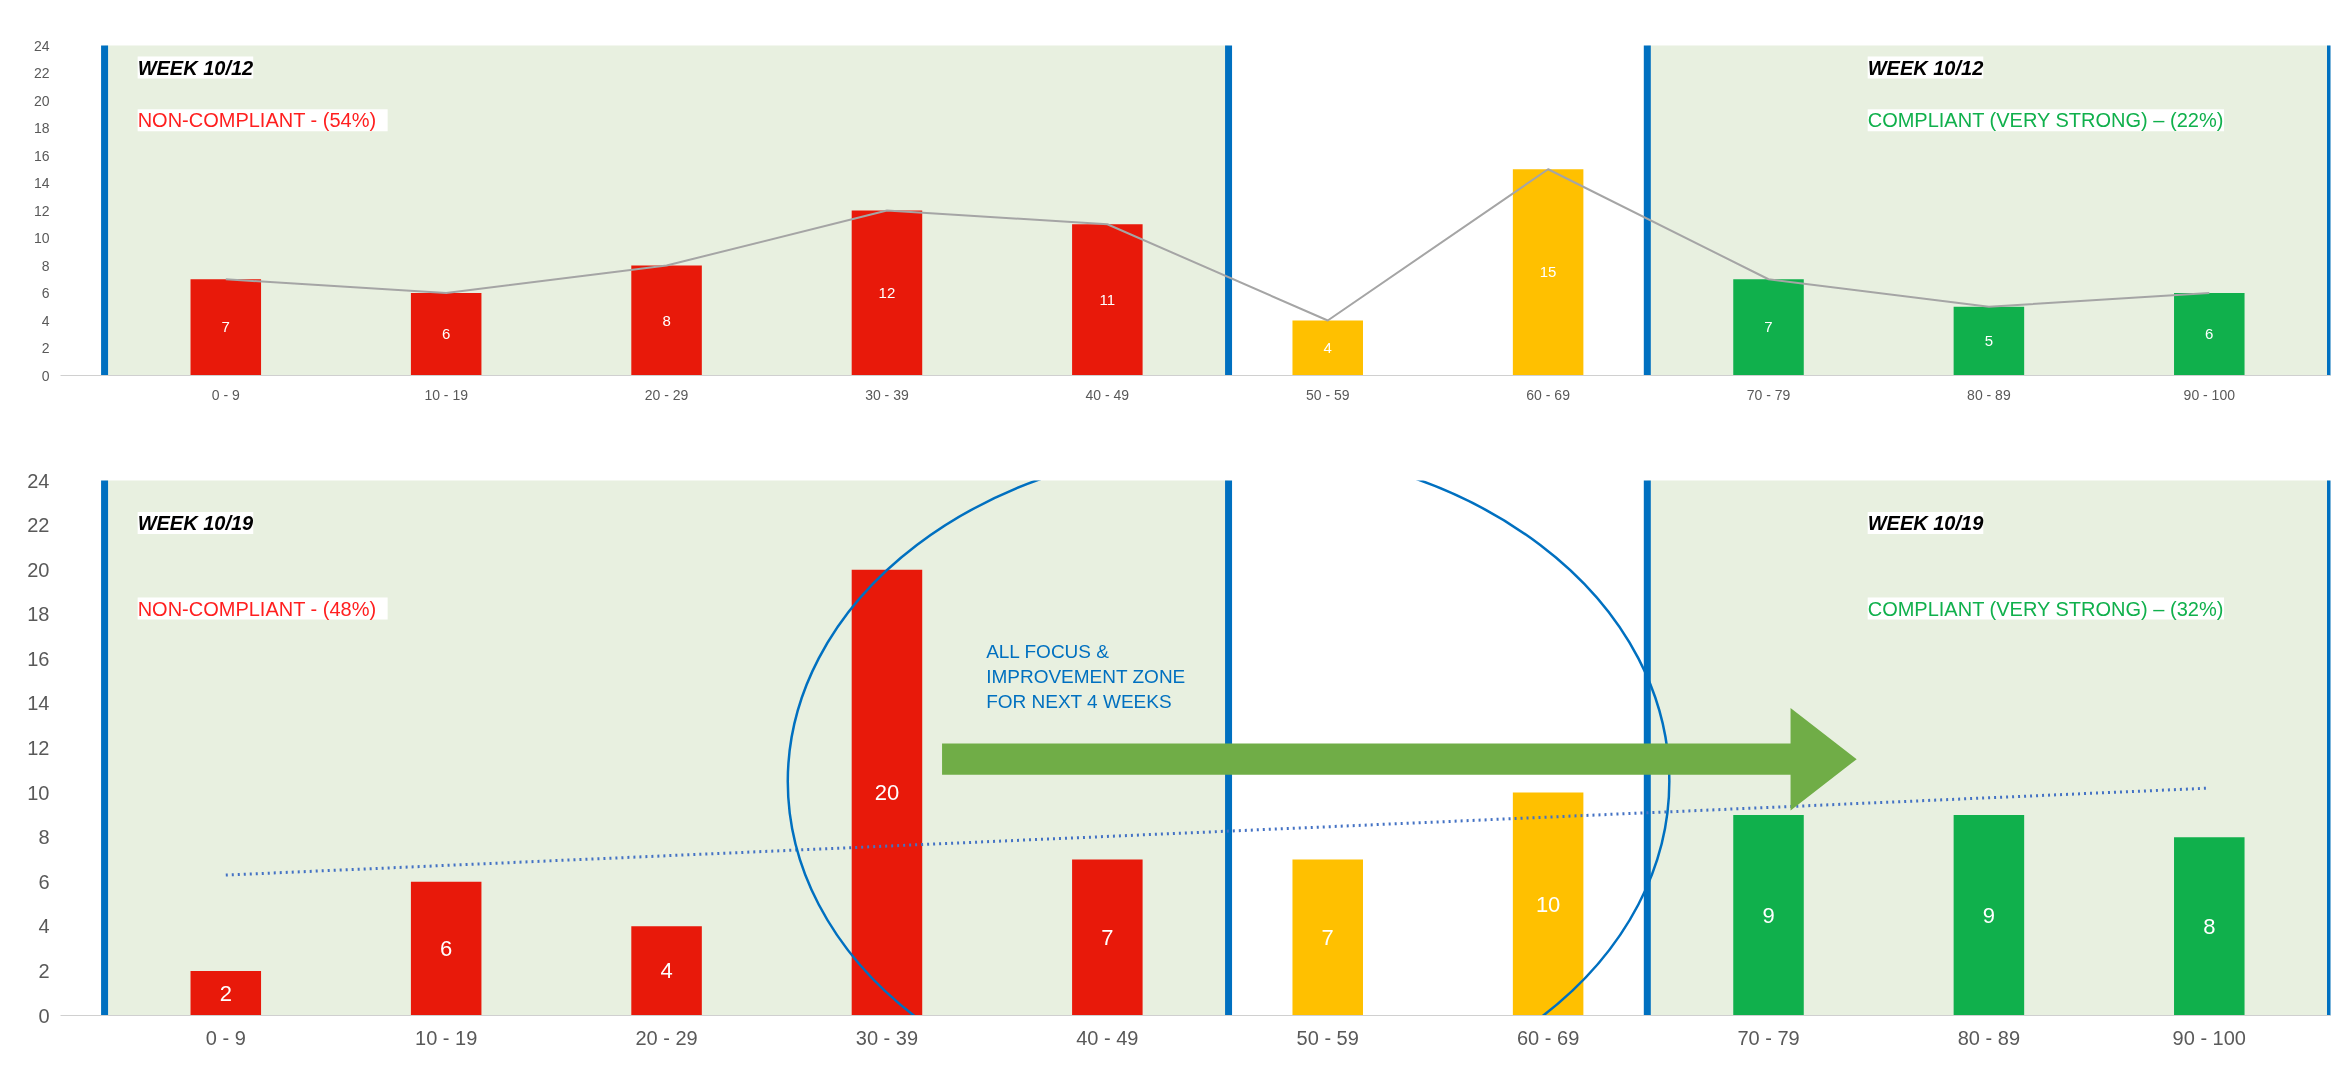  Describe the element at coordinates (257, 608) in the screenshot. I see `annotation: NON-COMPLIANT - (48%)` at that location.